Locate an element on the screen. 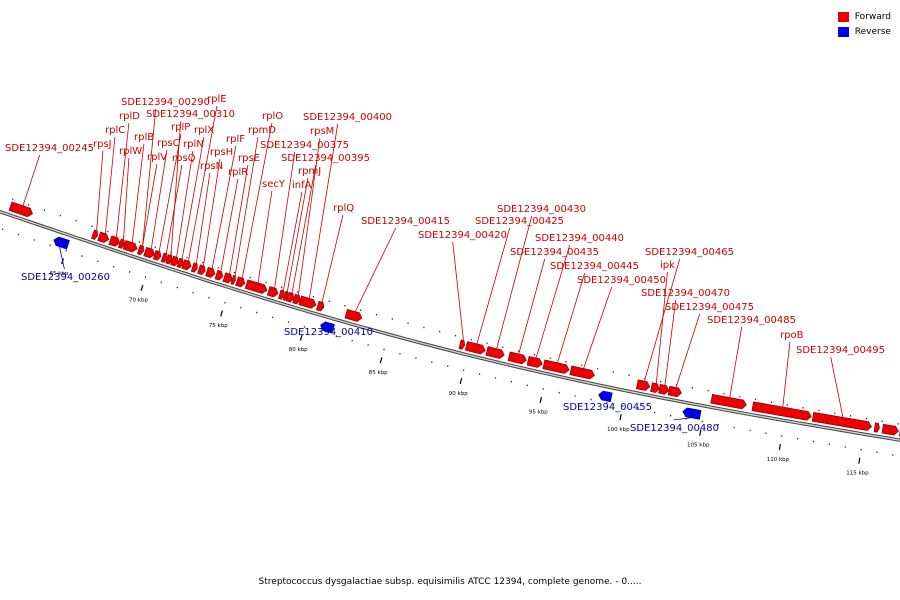 Image resolution: width=900 pixels, height=600 pixels. gene-label: SDE12394_00375 is located at coordinates (304, 145).